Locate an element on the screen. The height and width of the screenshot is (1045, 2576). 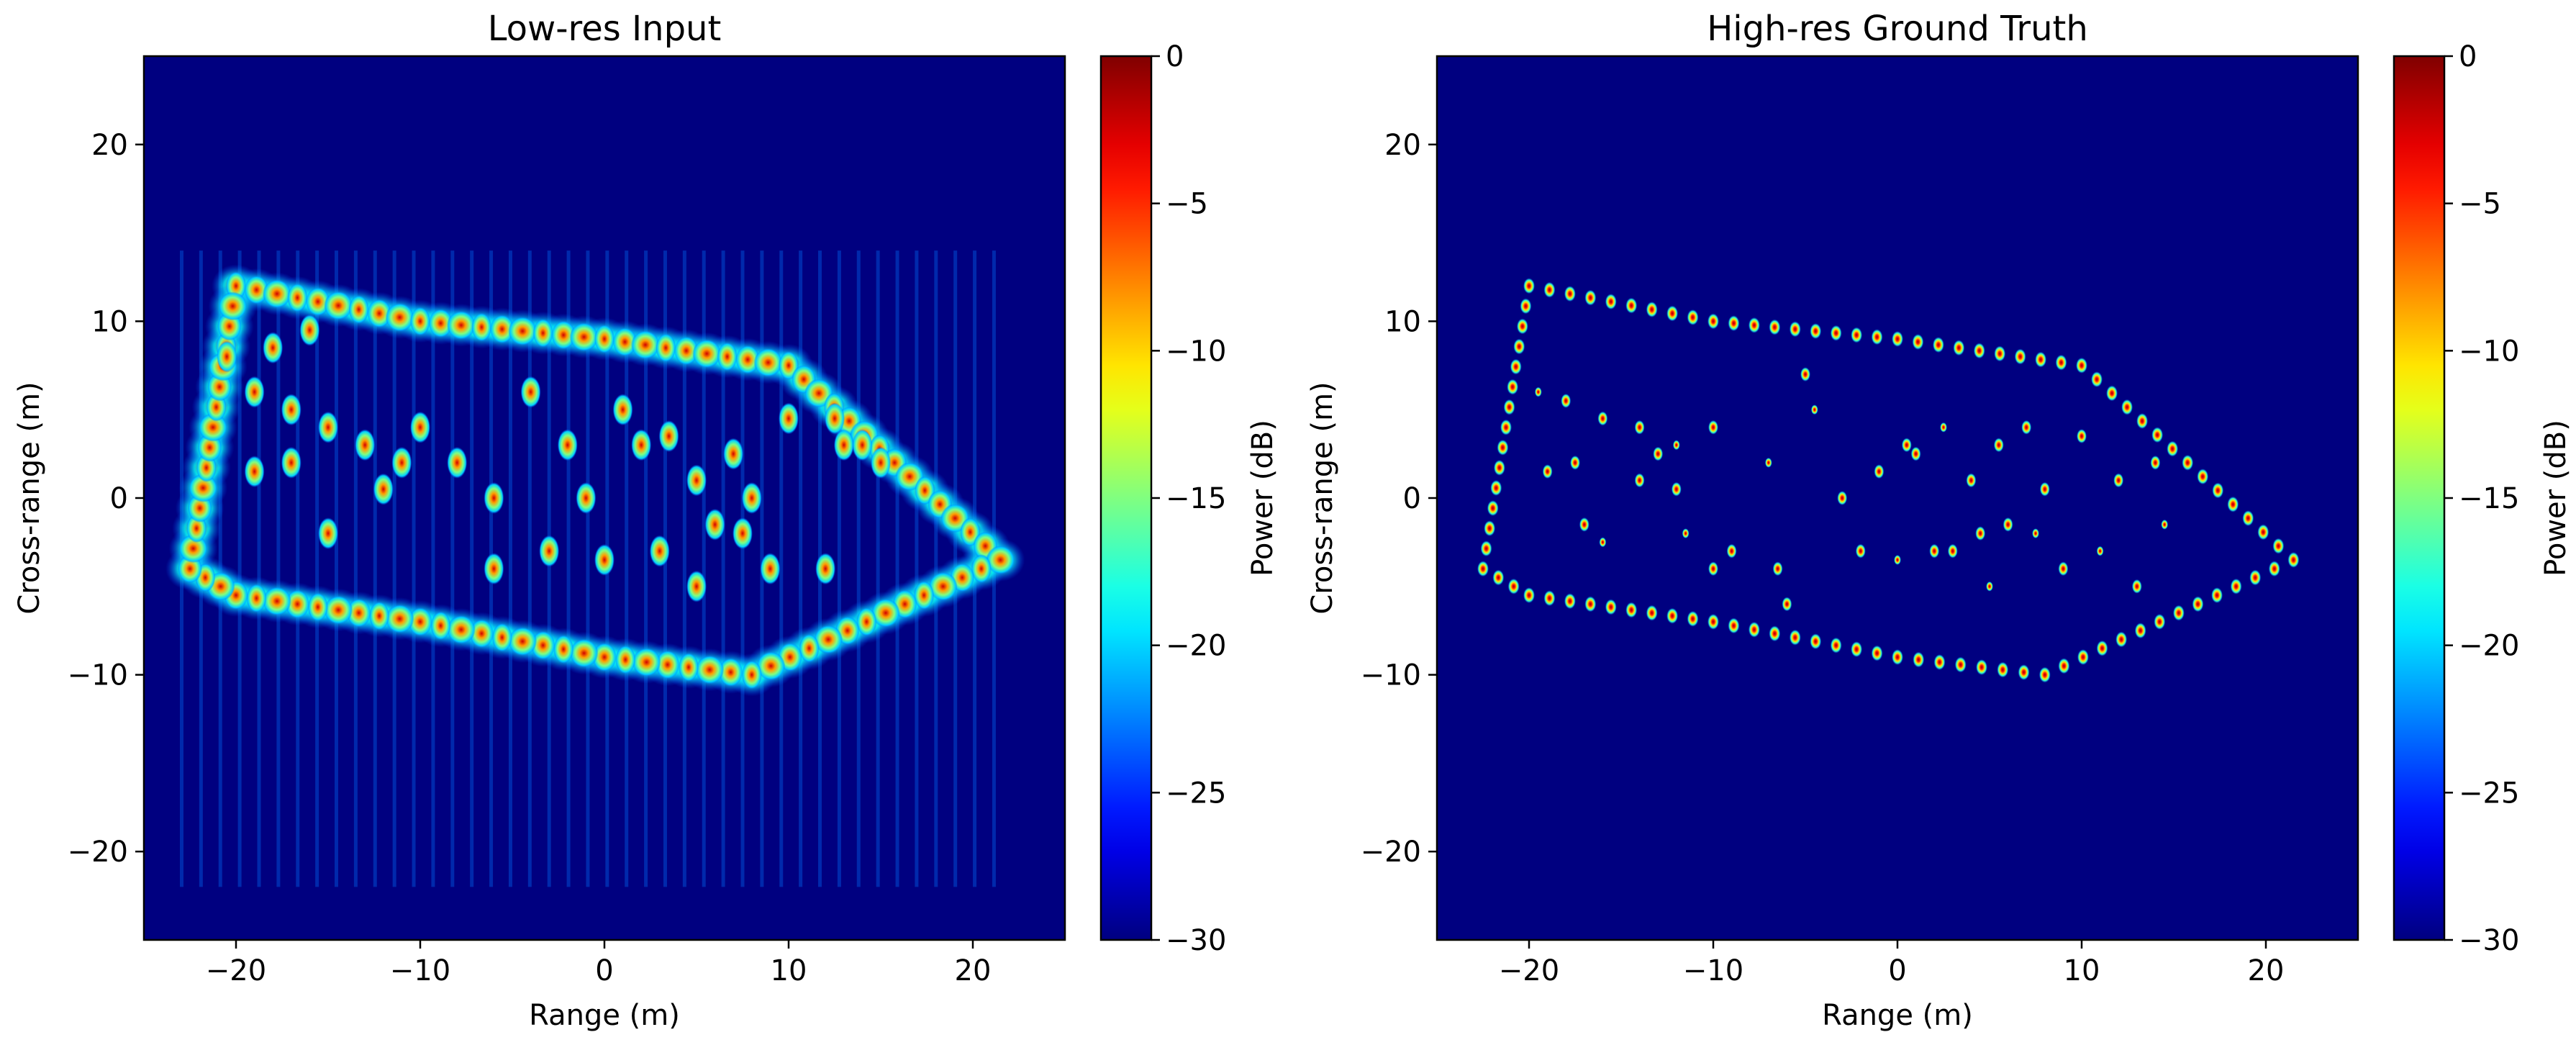
colorbar-gradient is located at coordinates (2419, 498).